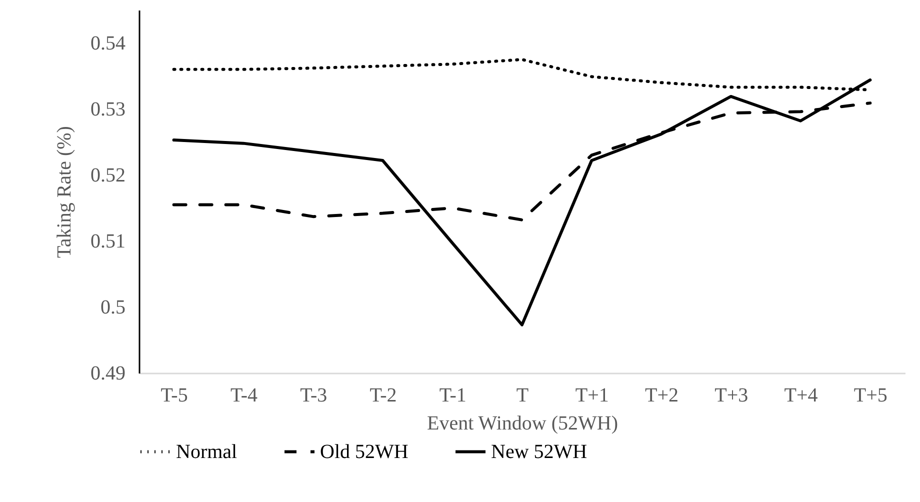 The width and height of the screenshot is (920, 502). I want to click on legend-label: New 52WH, so click(539, 451).